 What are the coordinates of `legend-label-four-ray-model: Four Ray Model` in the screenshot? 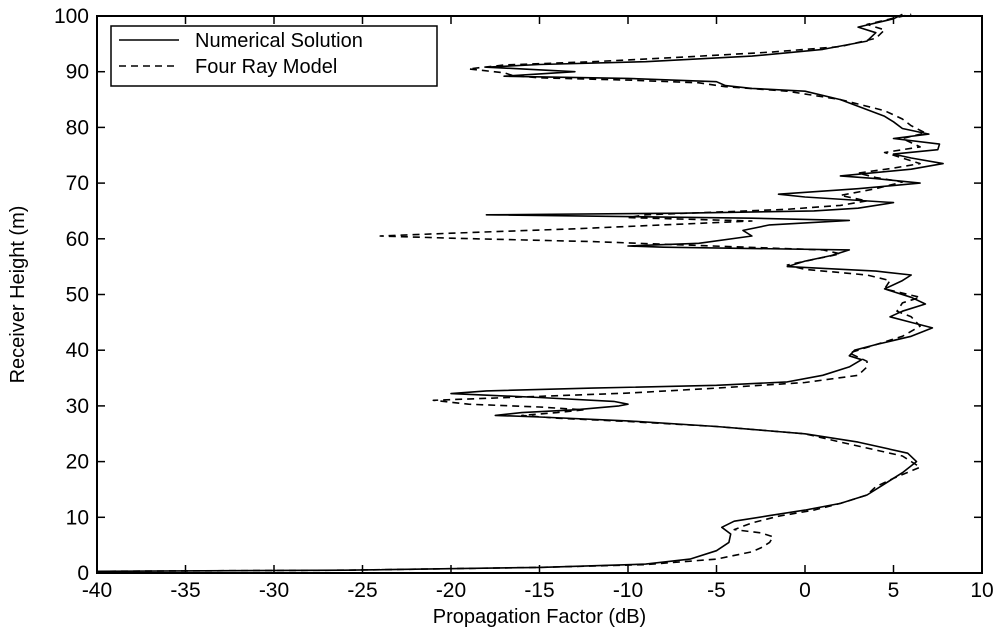 It's located at (266, 67).